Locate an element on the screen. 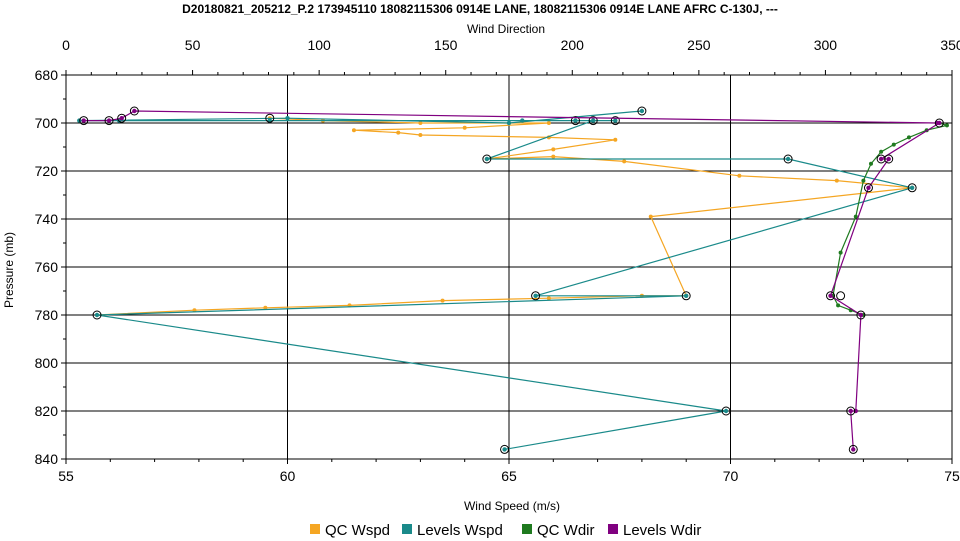  y-tick-label: 680 is located at coordinates (47, 75).